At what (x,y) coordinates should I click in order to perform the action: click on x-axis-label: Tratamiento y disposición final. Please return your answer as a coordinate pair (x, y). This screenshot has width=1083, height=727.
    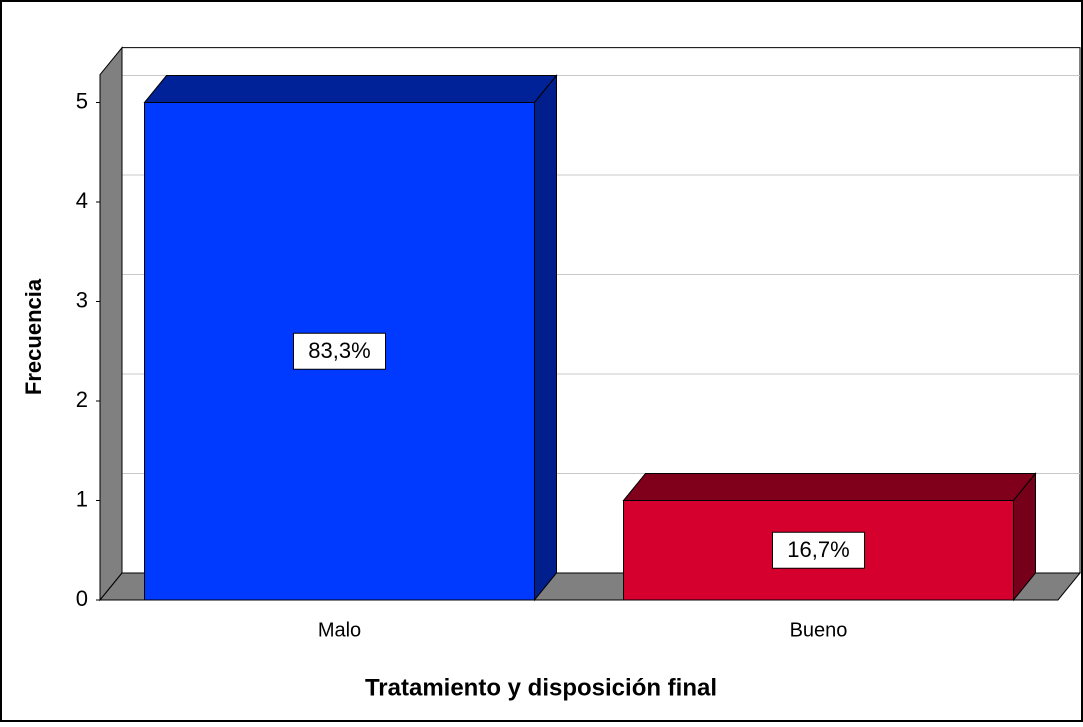
    Looking at the image, I should click on (541, 687).